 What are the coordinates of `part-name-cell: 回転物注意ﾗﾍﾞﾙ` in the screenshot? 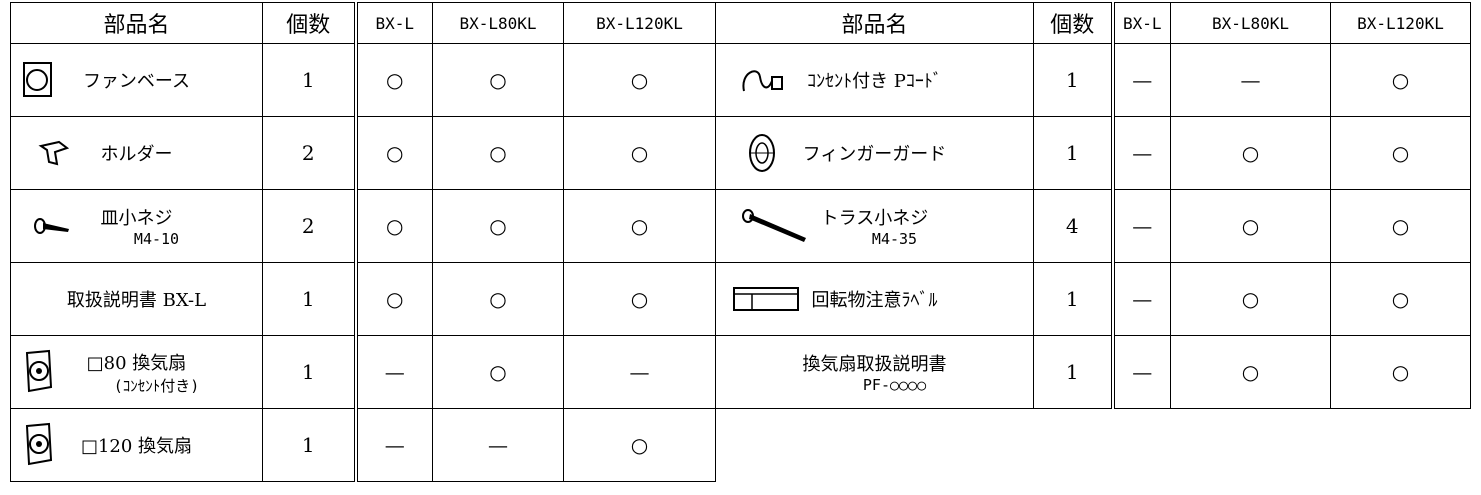 It's located at (874, 299).